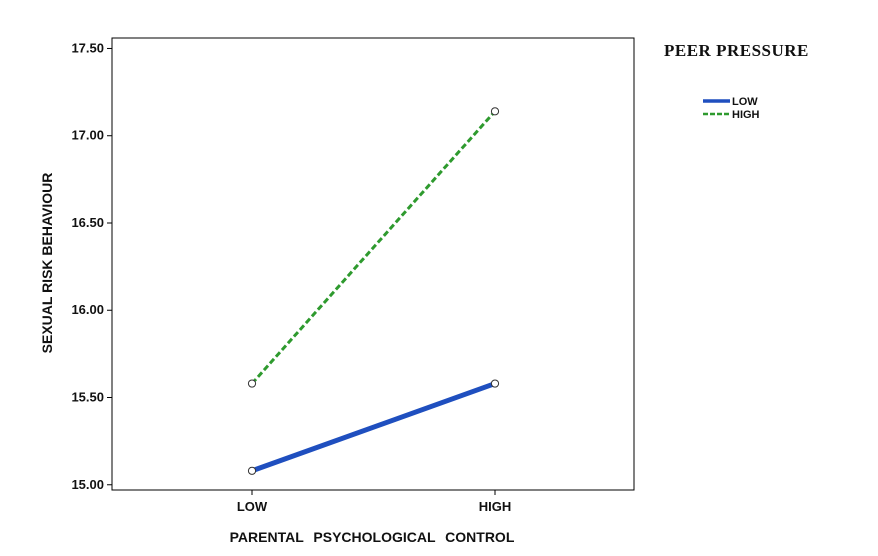 The width and height of the screenshot is (878, 556). I want to click on series-line-high, so click(373, 247).